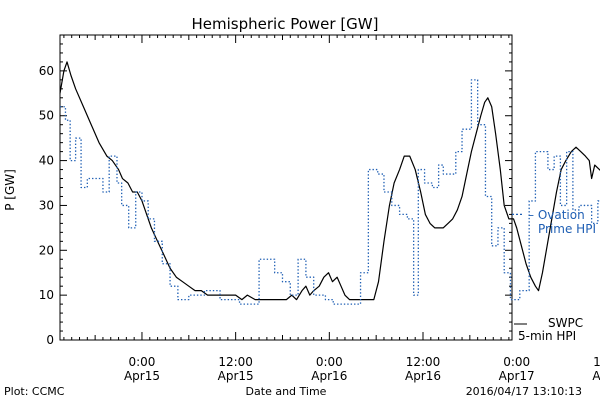 Image resolution: width=600 pixels, height=400 pixels. I want to click on y-tick-label: 0, so click(50, 340).